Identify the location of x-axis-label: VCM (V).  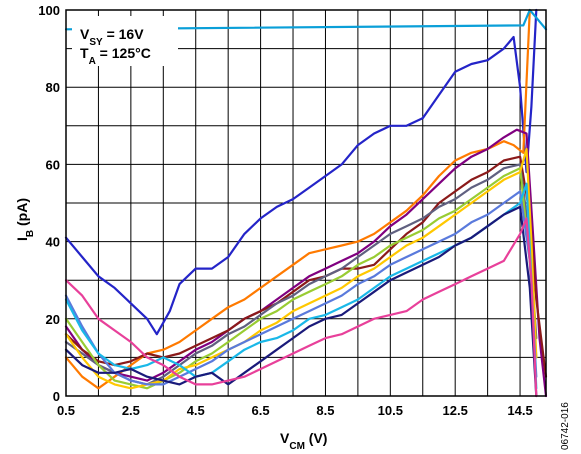
(303, 441).